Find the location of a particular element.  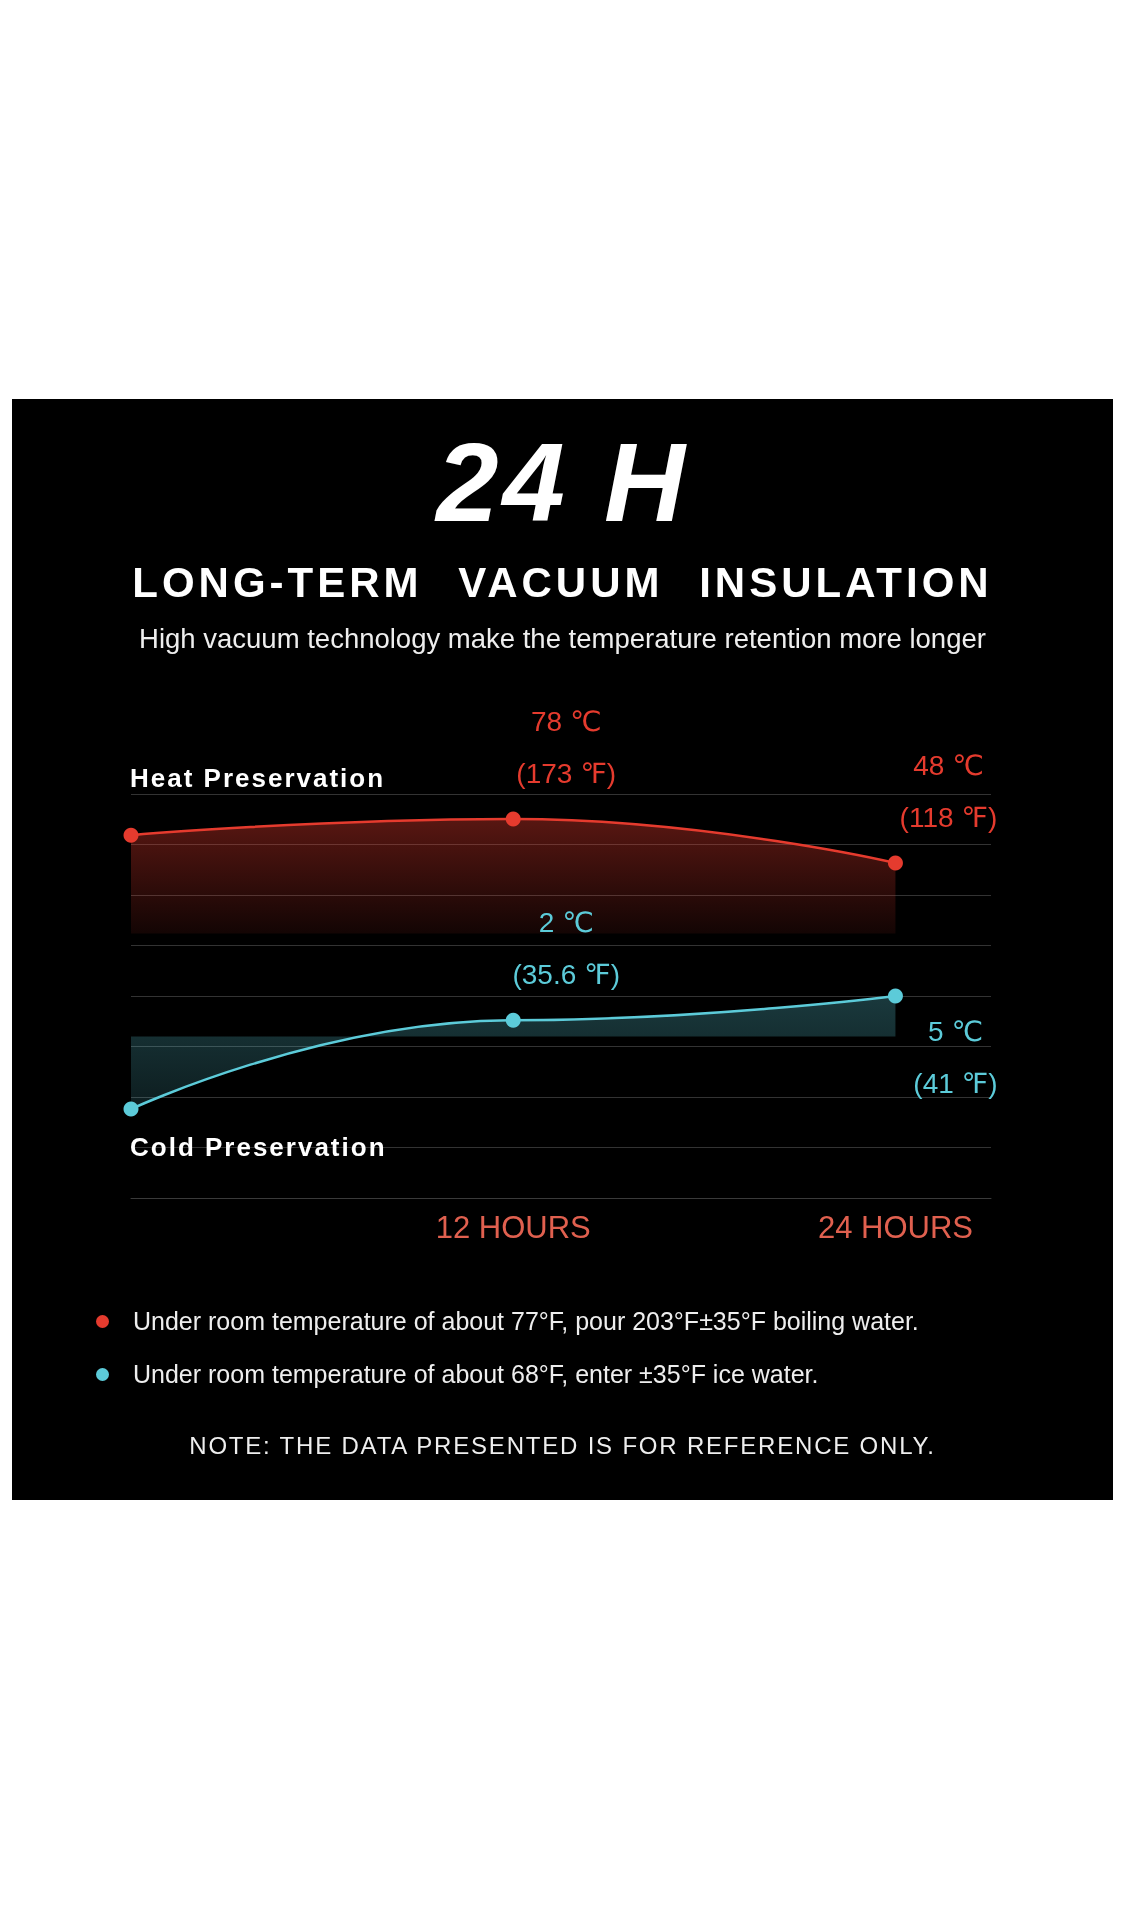

data-label: 2 ℃ (35.6 ℉) is located at coordinates (566, 949).